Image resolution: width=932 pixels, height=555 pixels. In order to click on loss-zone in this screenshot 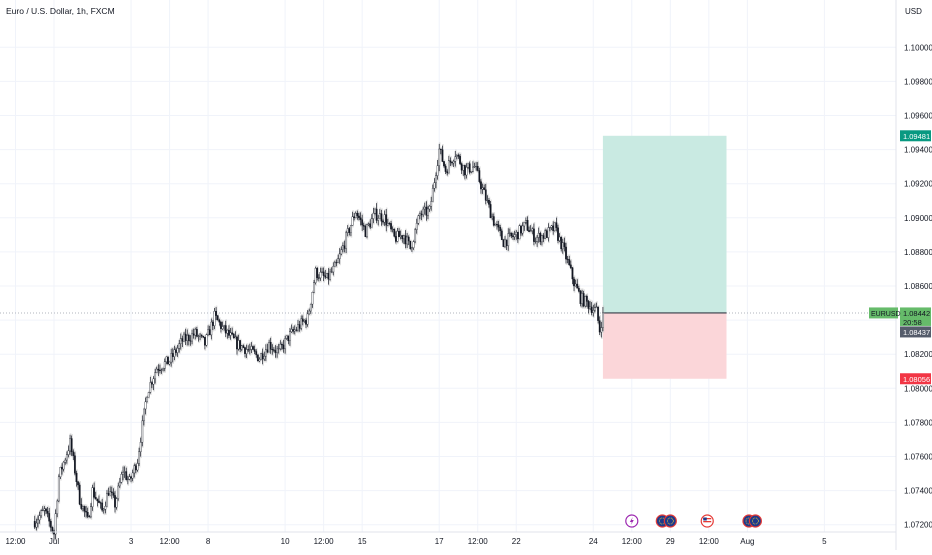, I will do `click(664, 345)`.